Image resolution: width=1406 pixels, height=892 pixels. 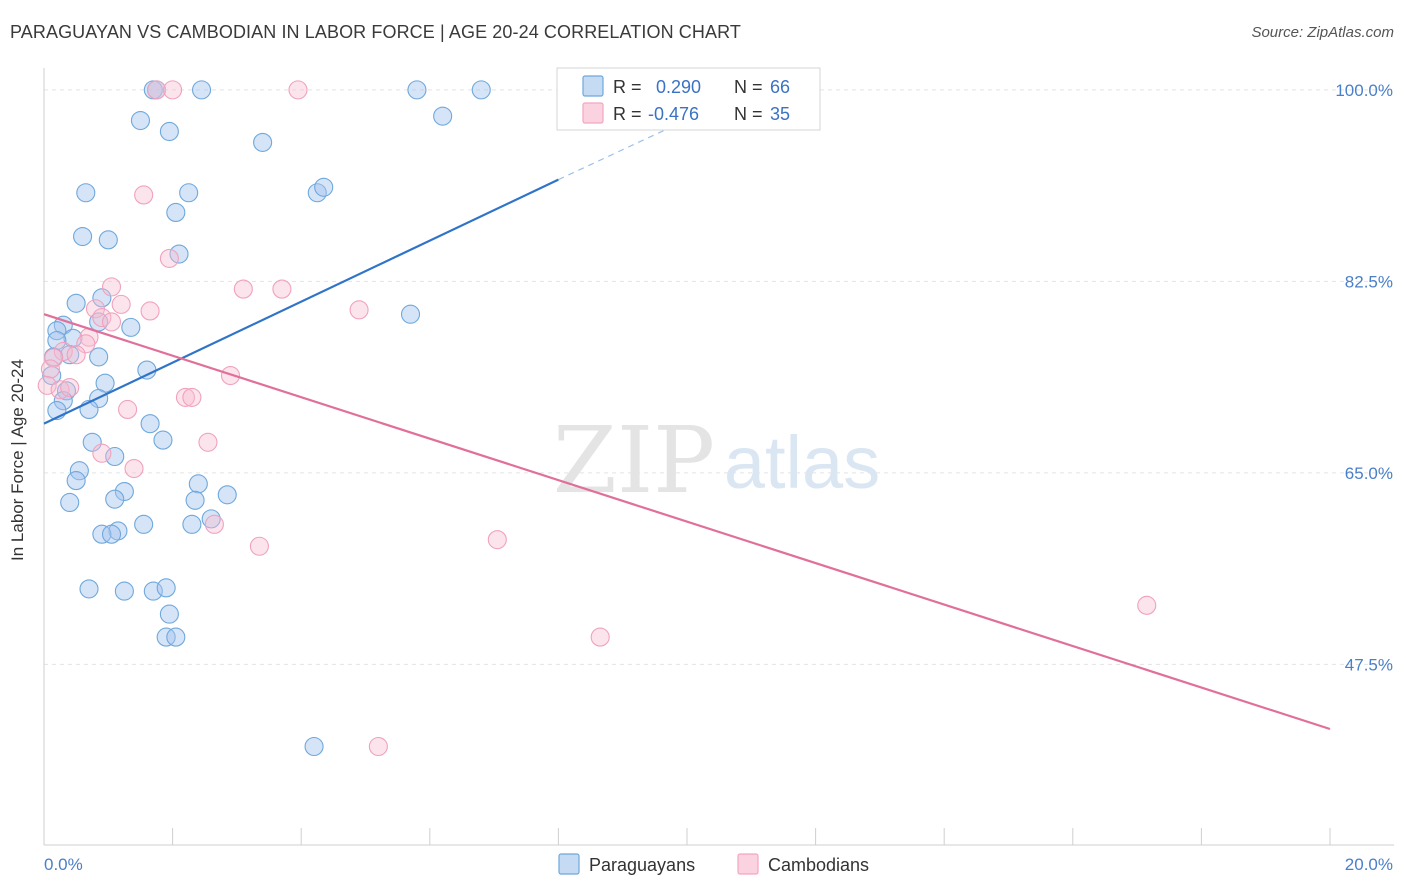 I want to click on series-legend-swatch-paraguayans, so click(x=569, y=864).